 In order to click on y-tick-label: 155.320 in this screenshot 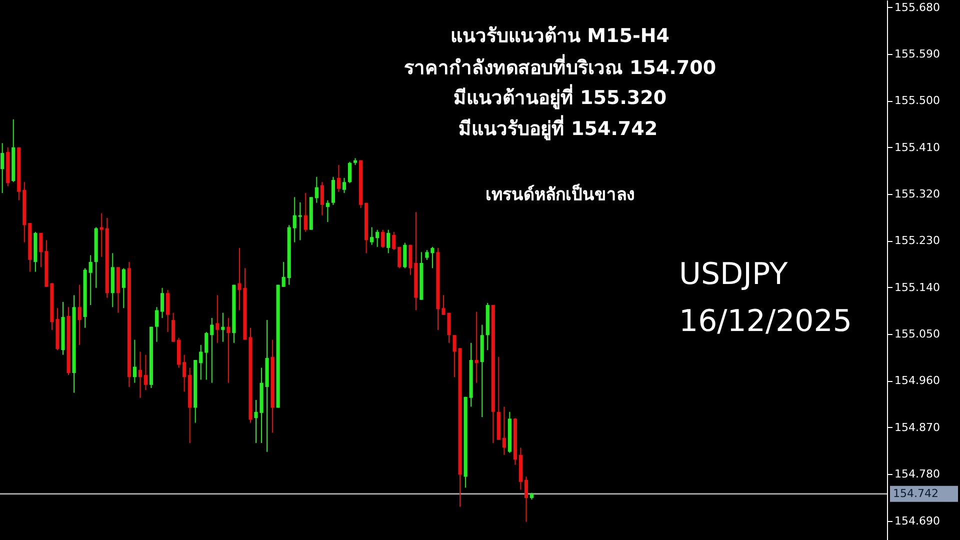, I will do `click(917, 194)`.